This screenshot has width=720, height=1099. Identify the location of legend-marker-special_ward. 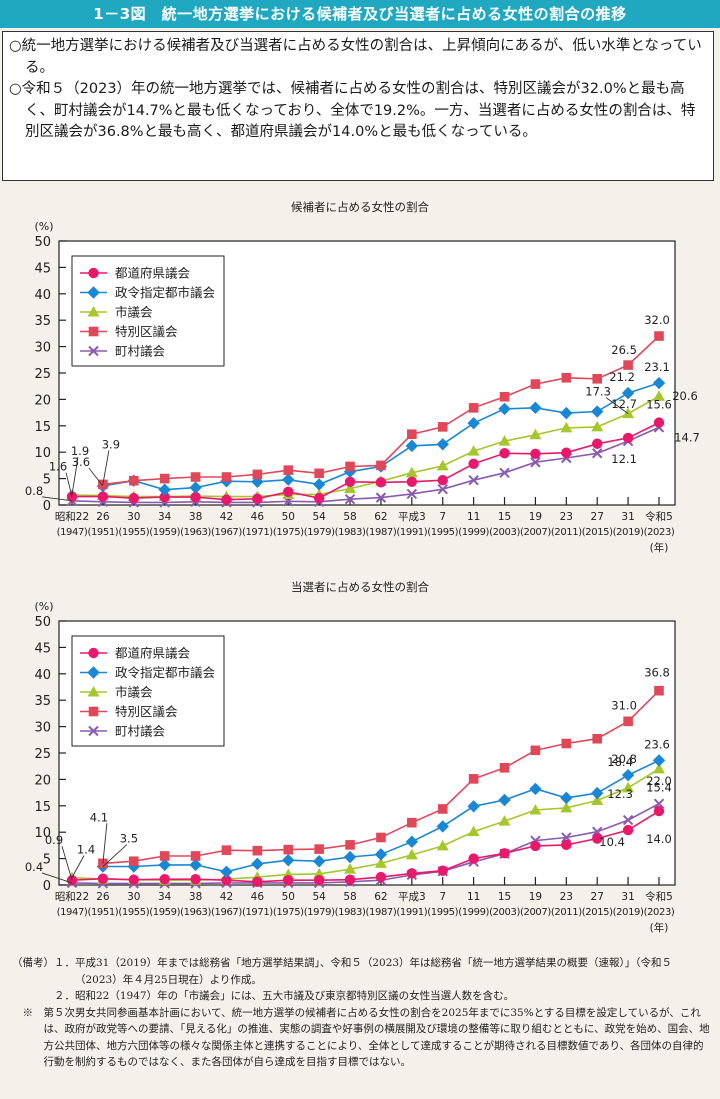
(93, 711).